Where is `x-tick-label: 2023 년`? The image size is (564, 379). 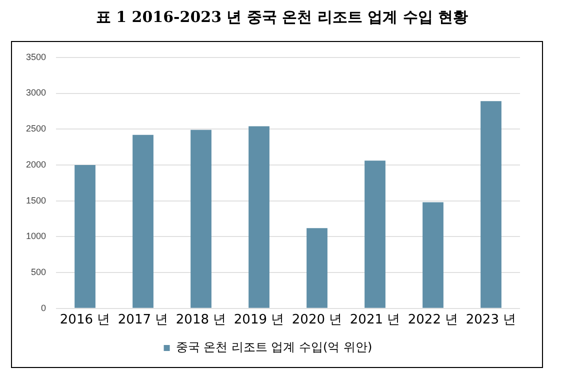 x-tick-label: 2023 년 is located at coordinates (491, 320).